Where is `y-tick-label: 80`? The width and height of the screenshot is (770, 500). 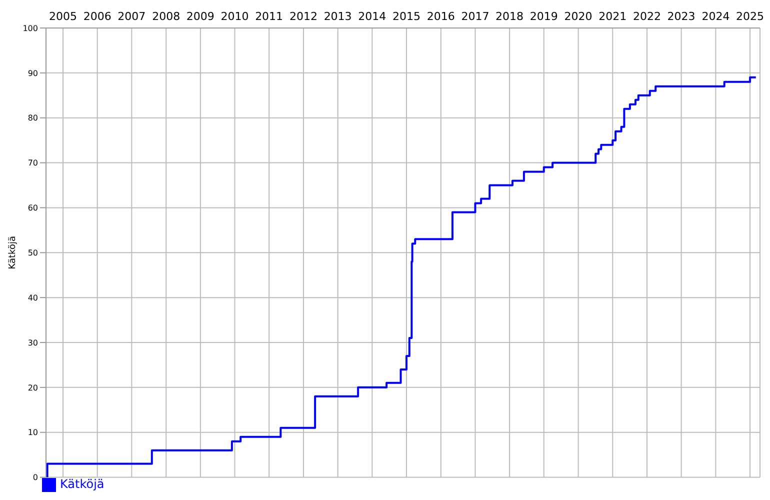 y-tick-label: 80 is located at coordinates (33, 118).